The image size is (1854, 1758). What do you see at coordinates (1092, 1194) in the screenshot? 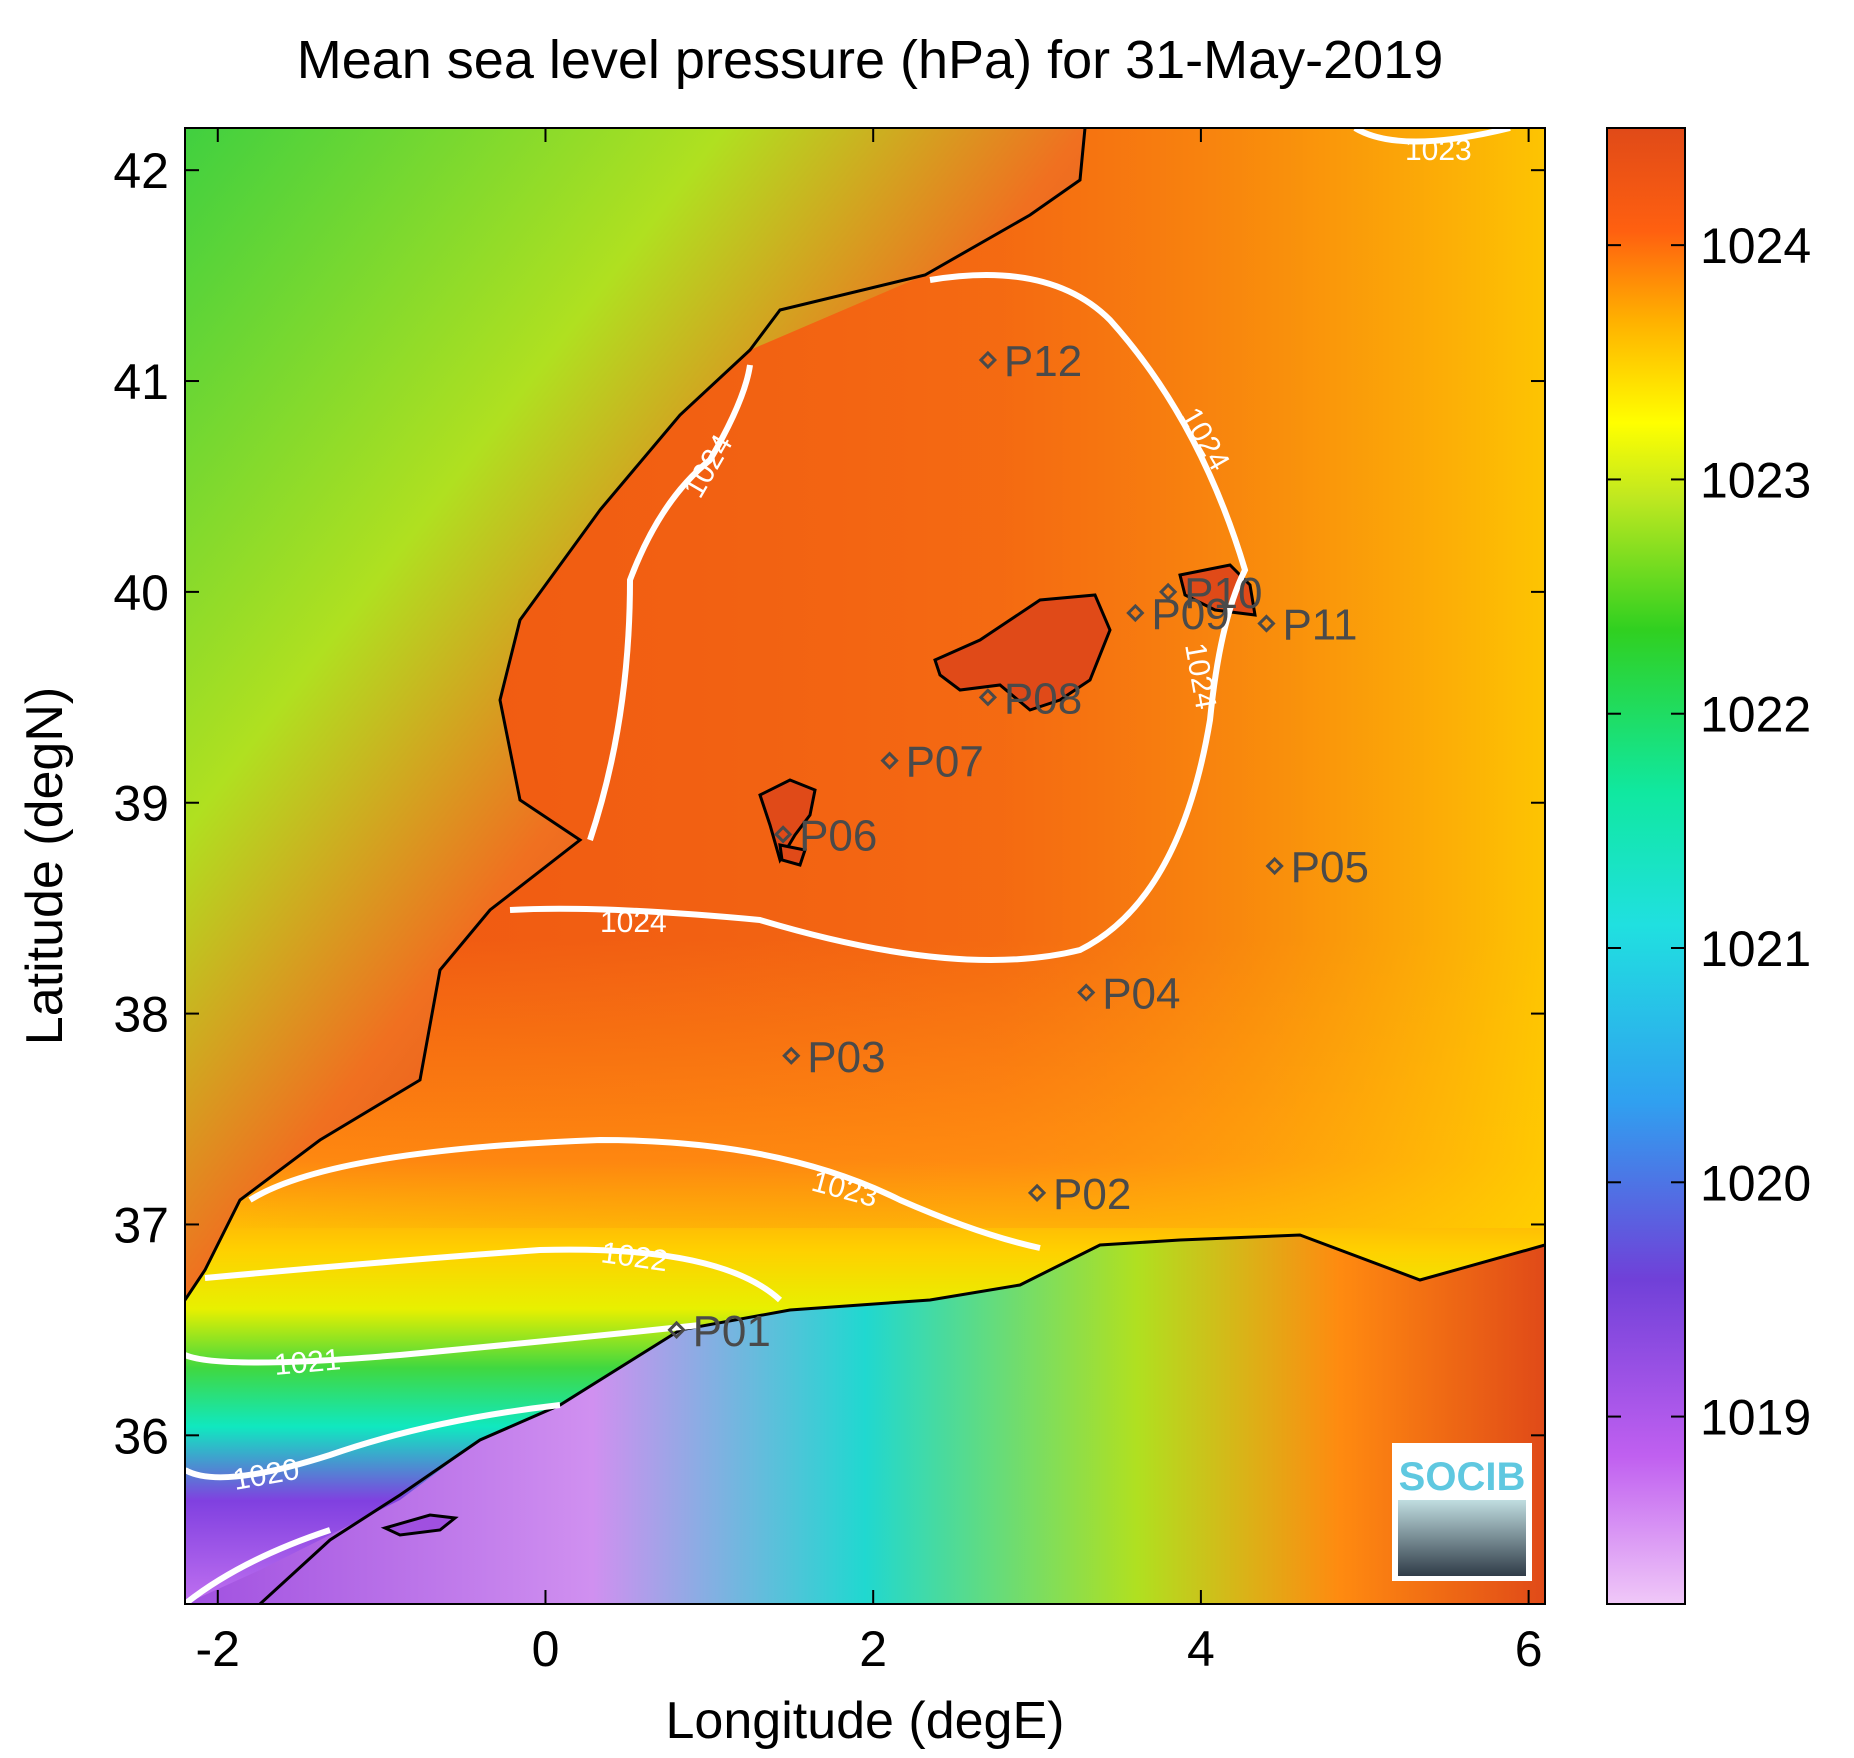
I see `station-label: P02` at bounding box center [1092, 1194].